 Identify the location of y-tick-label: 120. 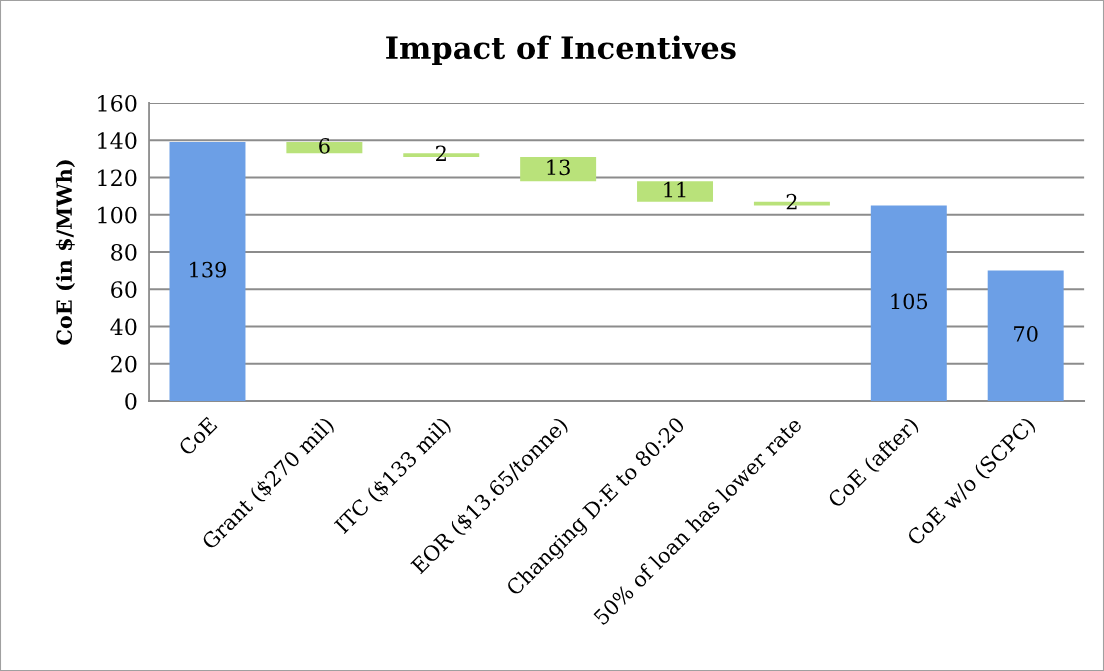
(117, 178).